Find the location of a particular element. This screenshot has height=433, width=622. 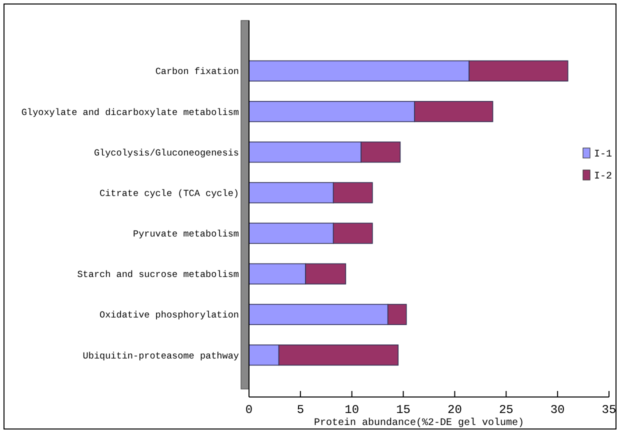

y-tick-label: Carbon fixation is located at coordinates (197, 72).